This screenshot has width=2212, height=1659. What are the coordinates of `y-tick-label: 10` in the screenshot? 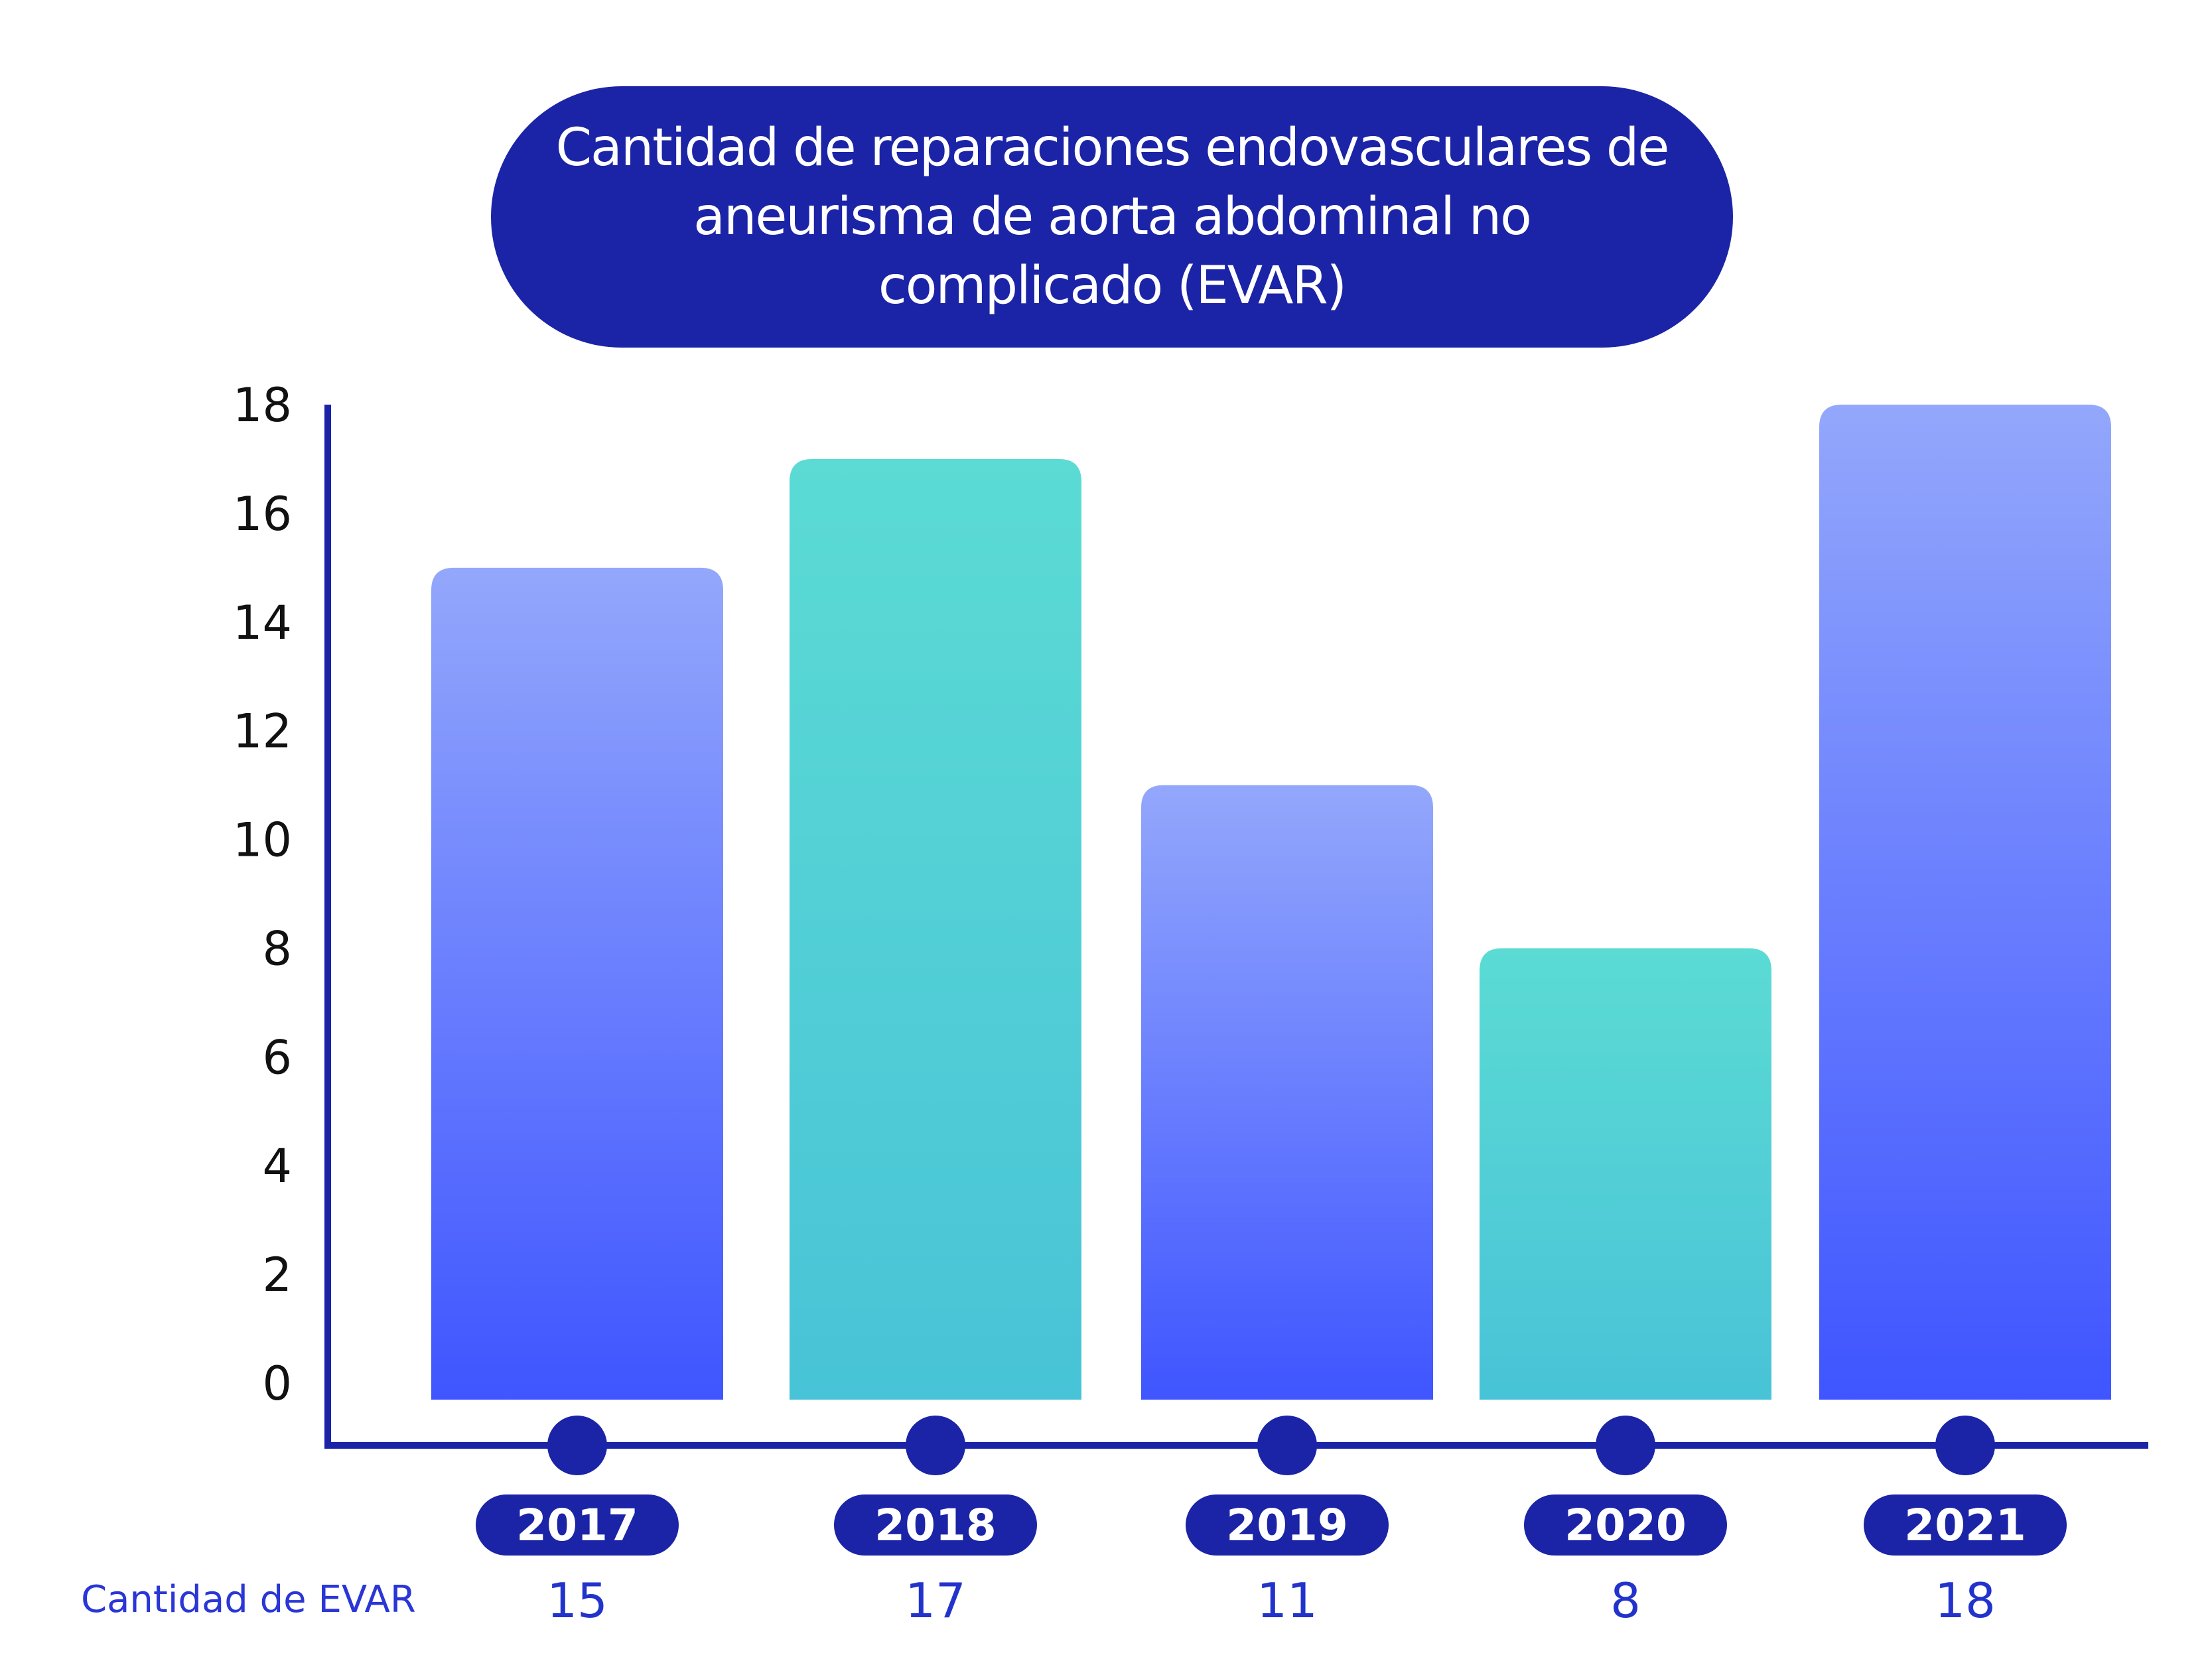 It's located at (262, 840).